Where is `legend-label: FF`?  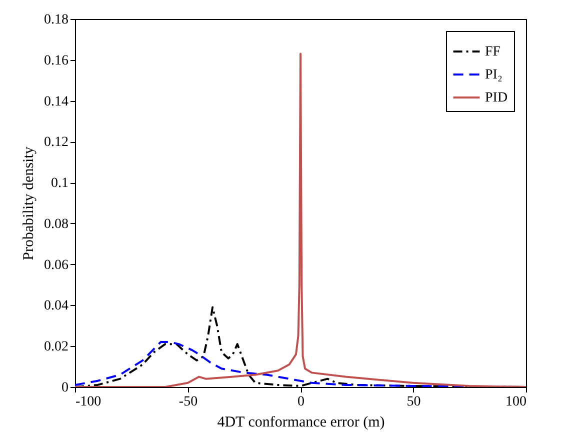 legend-label: FF is located at coordinates (493, 52).